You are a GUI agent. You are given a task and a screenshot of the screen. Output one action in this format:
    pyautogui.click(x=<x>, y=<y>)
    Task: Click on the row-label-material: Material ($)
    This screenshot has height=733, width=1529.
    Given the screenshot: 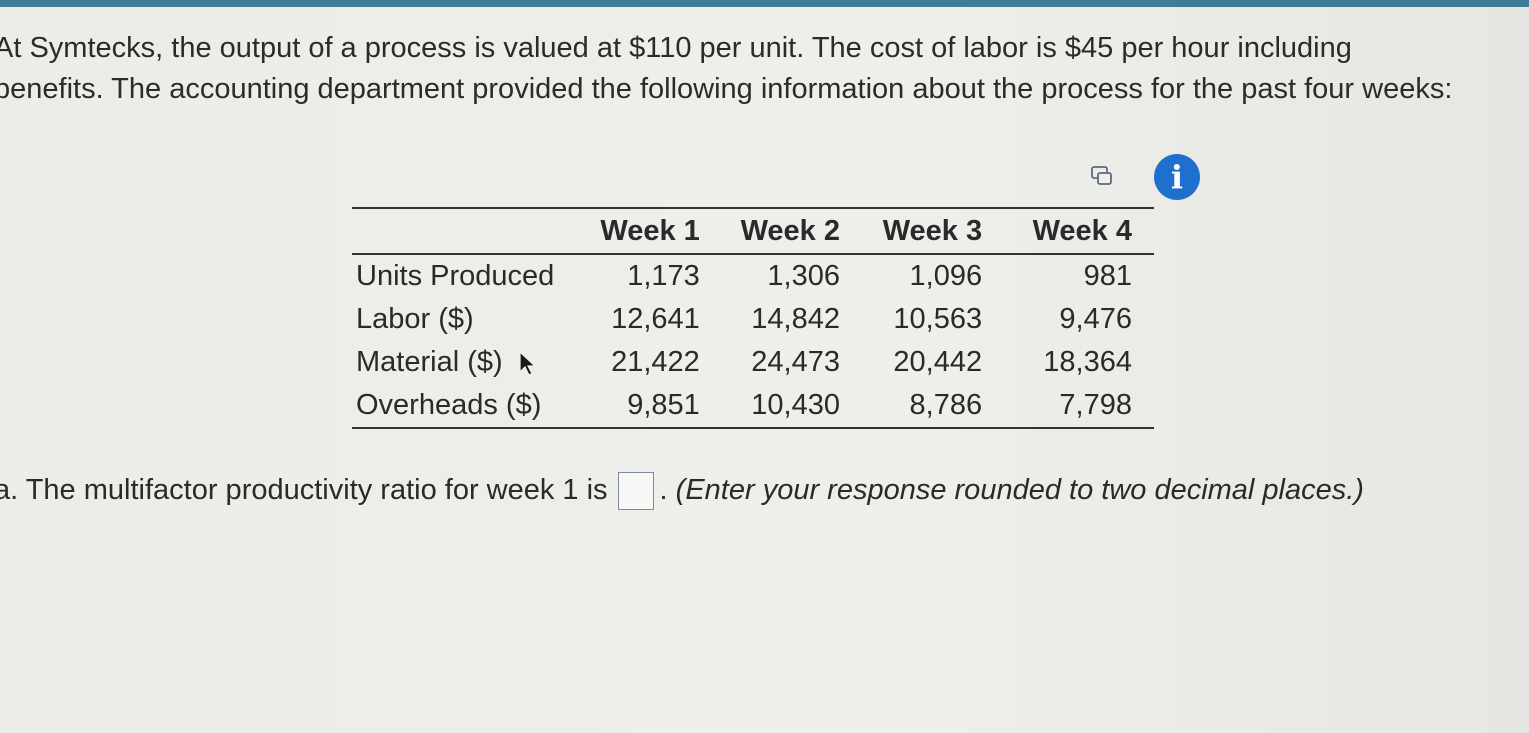 What is the action you would take?
    pyautogui.click(x=471, y=362)
    